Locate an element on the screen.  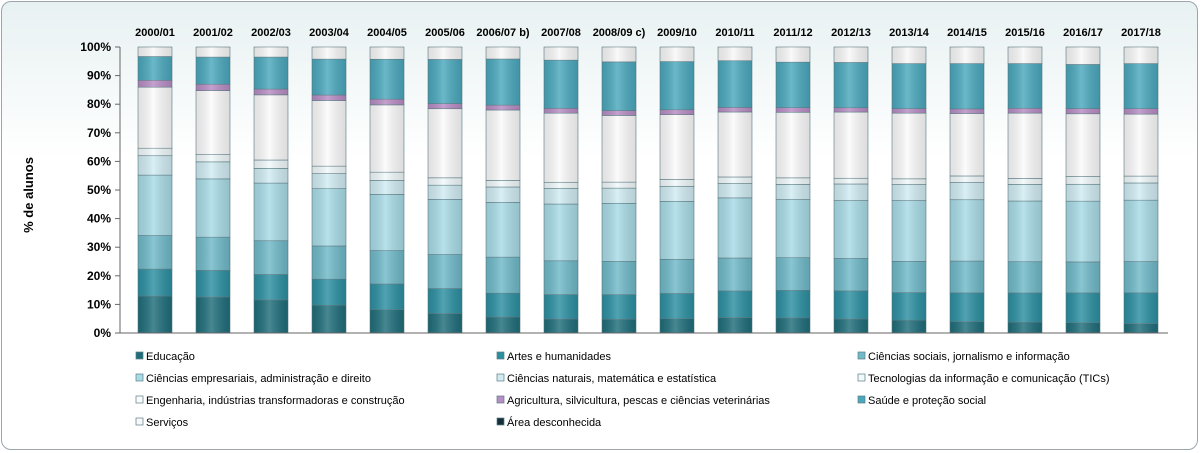
x-category-label: 2011/12 is located at coordinates (792, 33).